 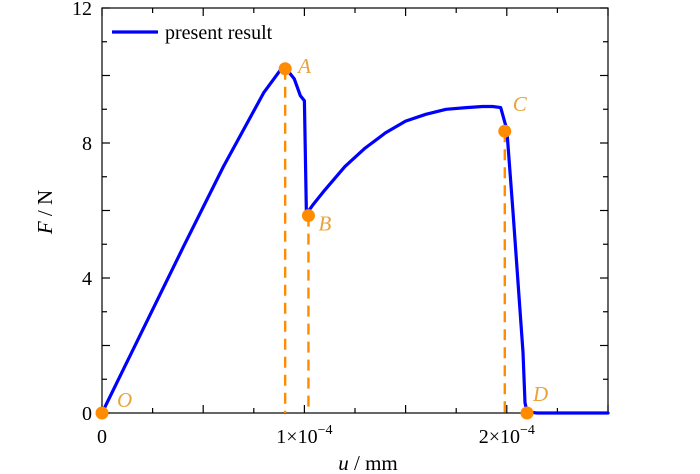 What do you see at coordinates (304, 435) in the screenshot?
I see `x-tick-label: 1×10⁻⁴` at bounding box center [304, 435].